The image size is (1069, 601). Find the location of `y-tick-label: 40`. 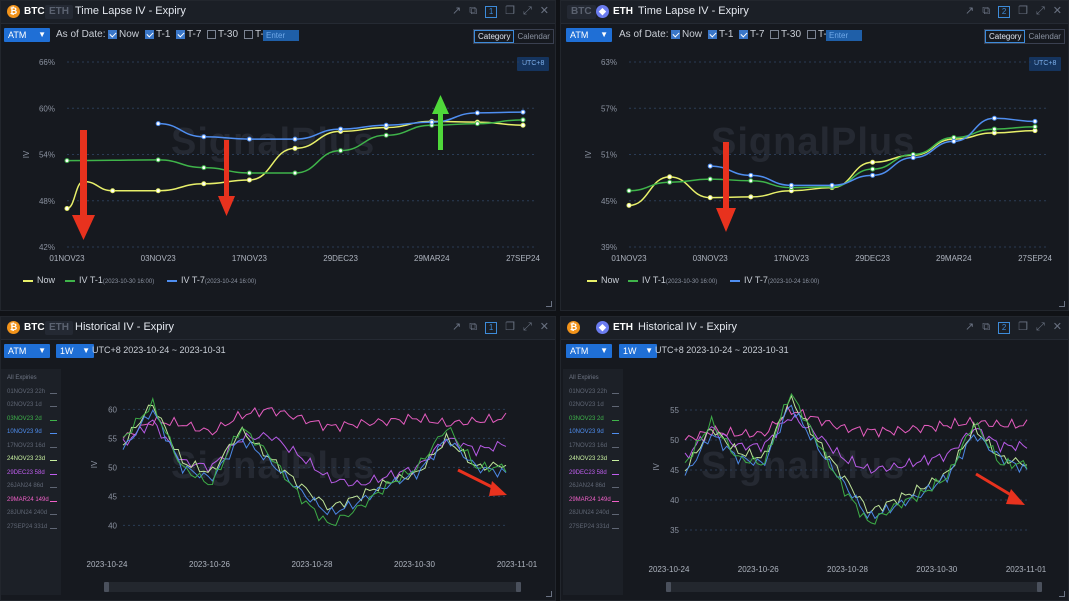

y-tick-label: 40 is located at coordinates (112, 525).